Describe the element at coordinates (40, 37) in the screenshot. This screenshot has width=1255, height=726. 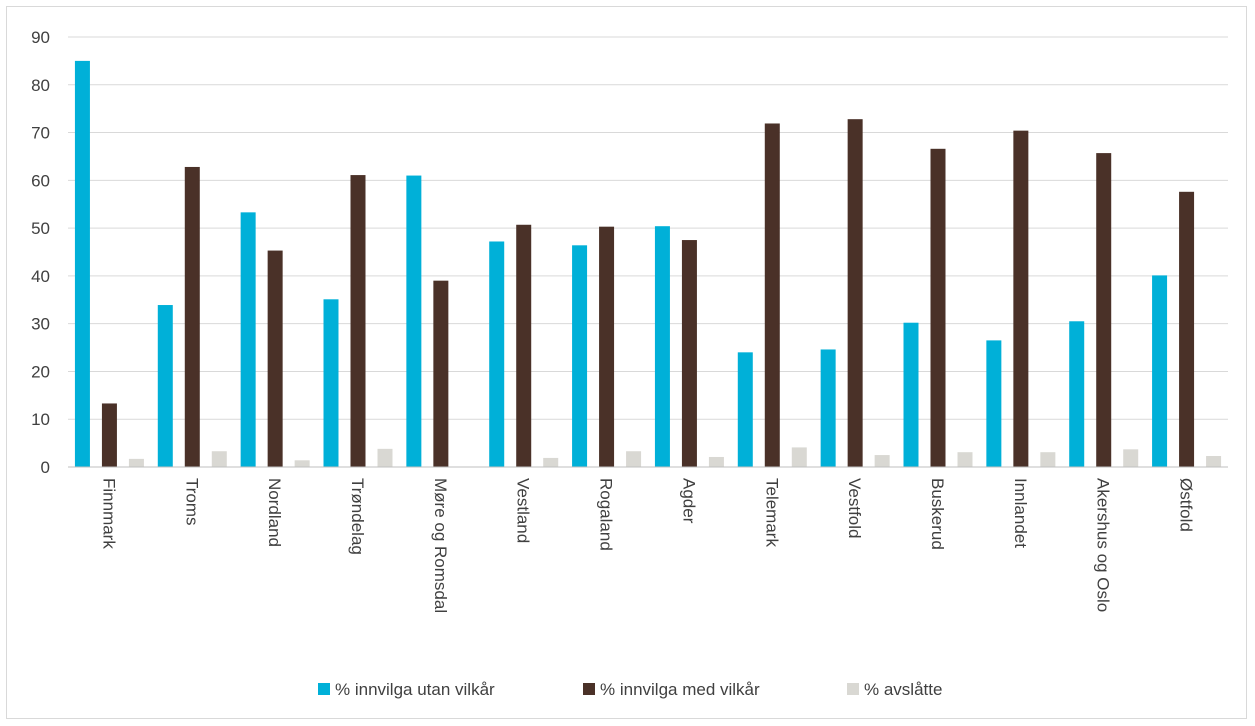
I see `y-tick-label: 90` at that location.